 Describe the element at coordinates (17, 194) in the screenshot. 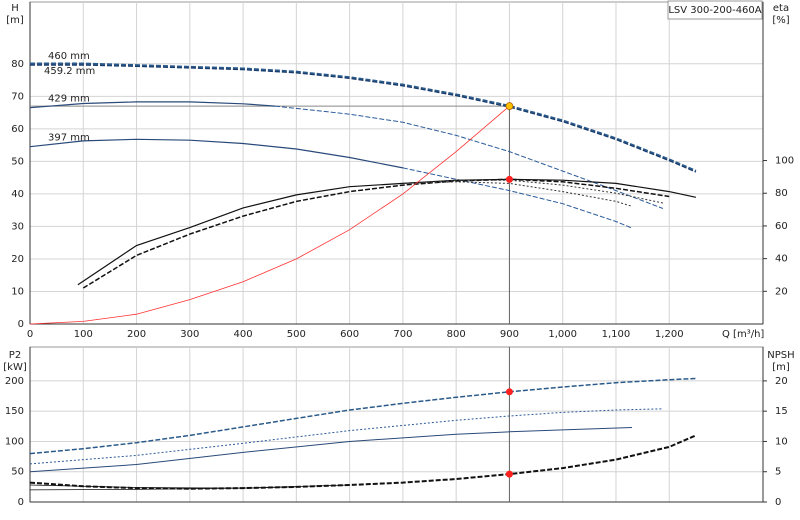

I see `y-tick-label: 40` at that location.